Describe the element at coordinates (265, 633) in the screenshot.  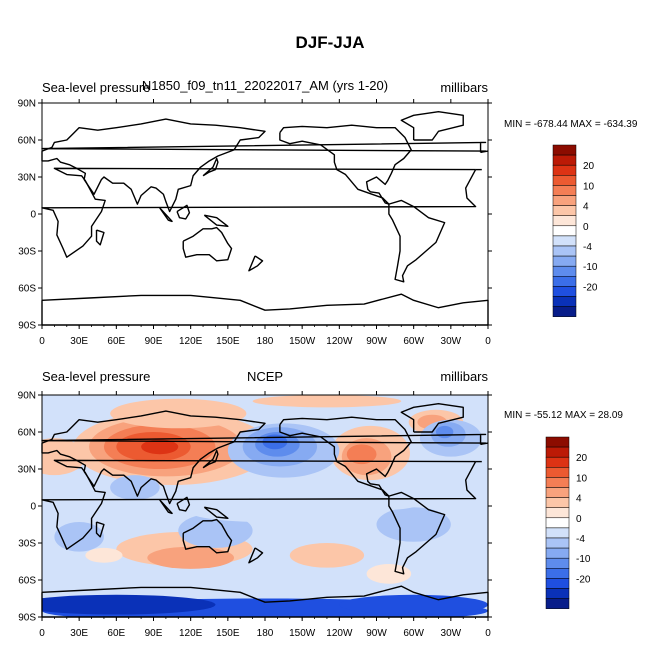
I see `panel-2-xtick-label: 180` at that location.